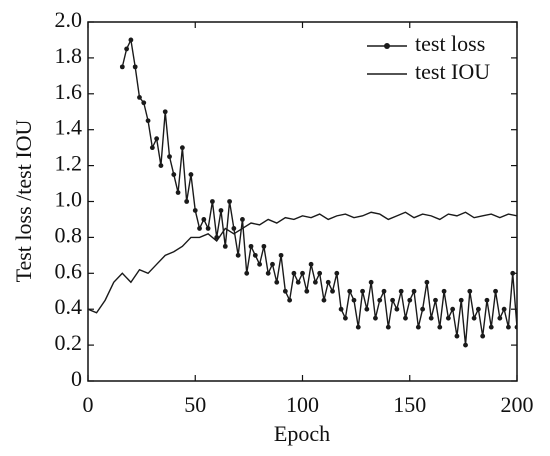  I want to click on y-axis-label: Test loss /test IOU, so click(23, 200).